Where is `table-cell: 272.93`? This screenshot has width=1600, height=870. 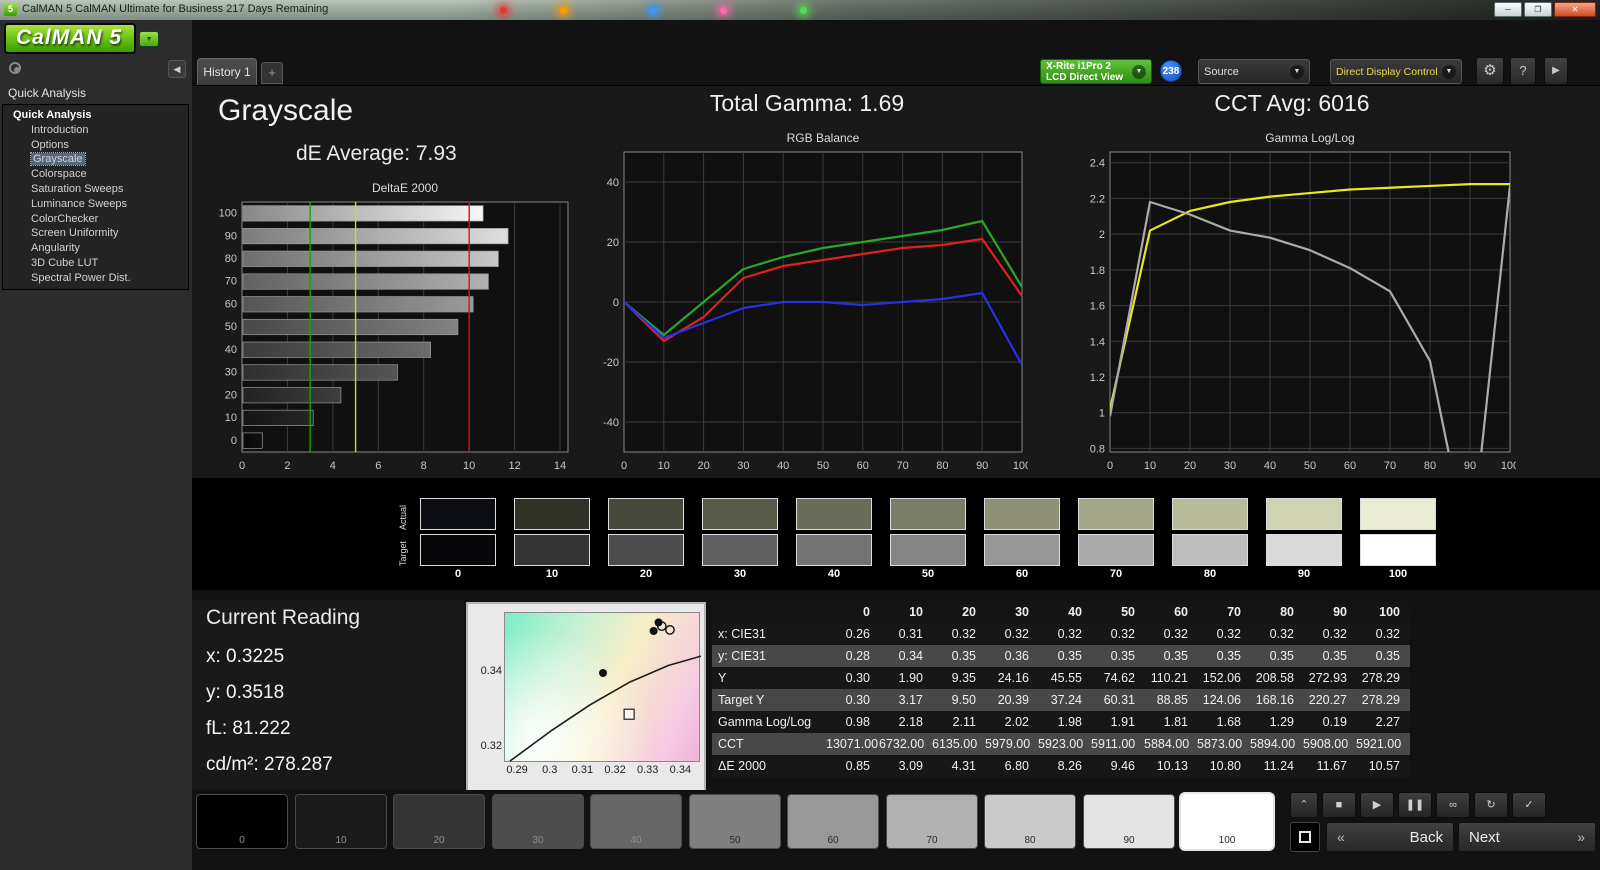 table-cell: 272.93 is located at coordinates (1327, 678).